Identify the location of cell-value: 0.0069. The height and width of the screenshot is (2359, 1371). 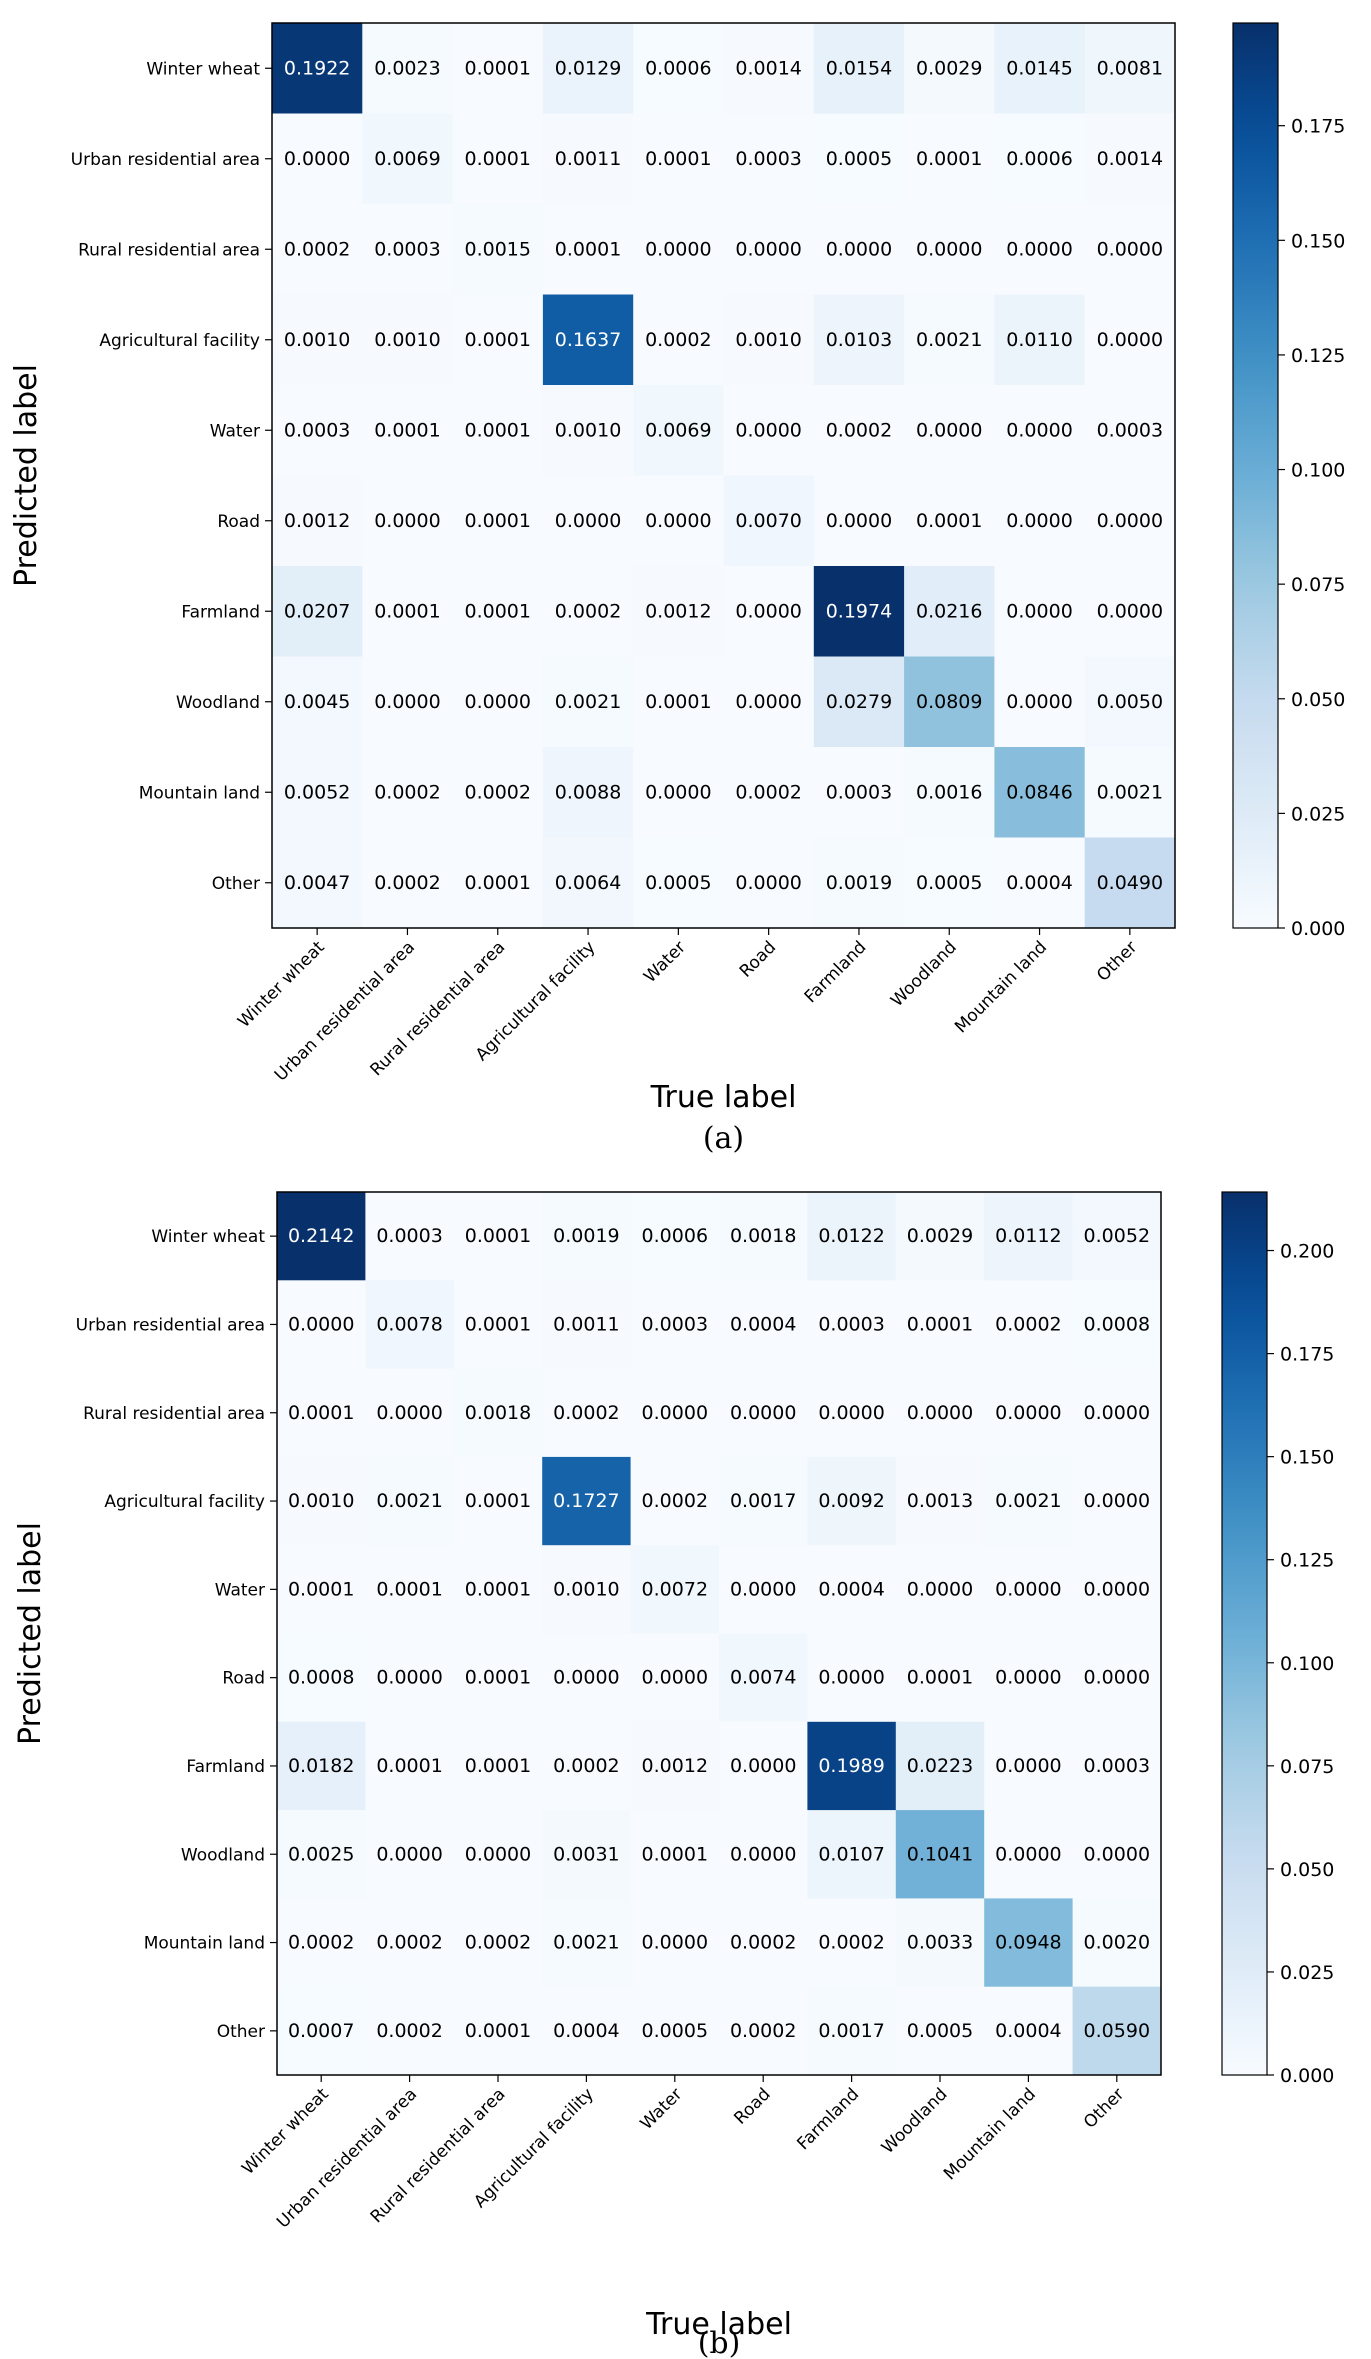
(407, 159).